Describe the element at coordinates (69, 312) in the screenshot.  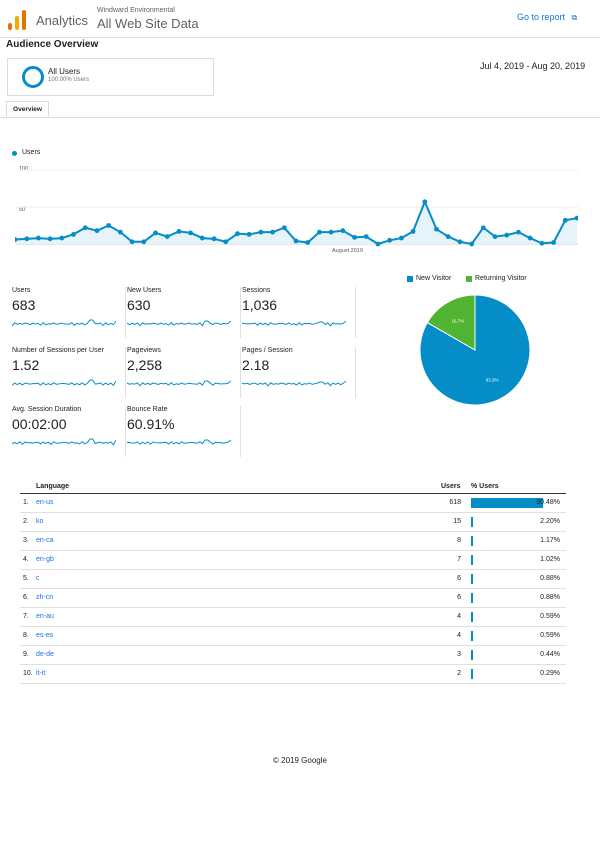
I see `metric-users: Users 683` at that location.